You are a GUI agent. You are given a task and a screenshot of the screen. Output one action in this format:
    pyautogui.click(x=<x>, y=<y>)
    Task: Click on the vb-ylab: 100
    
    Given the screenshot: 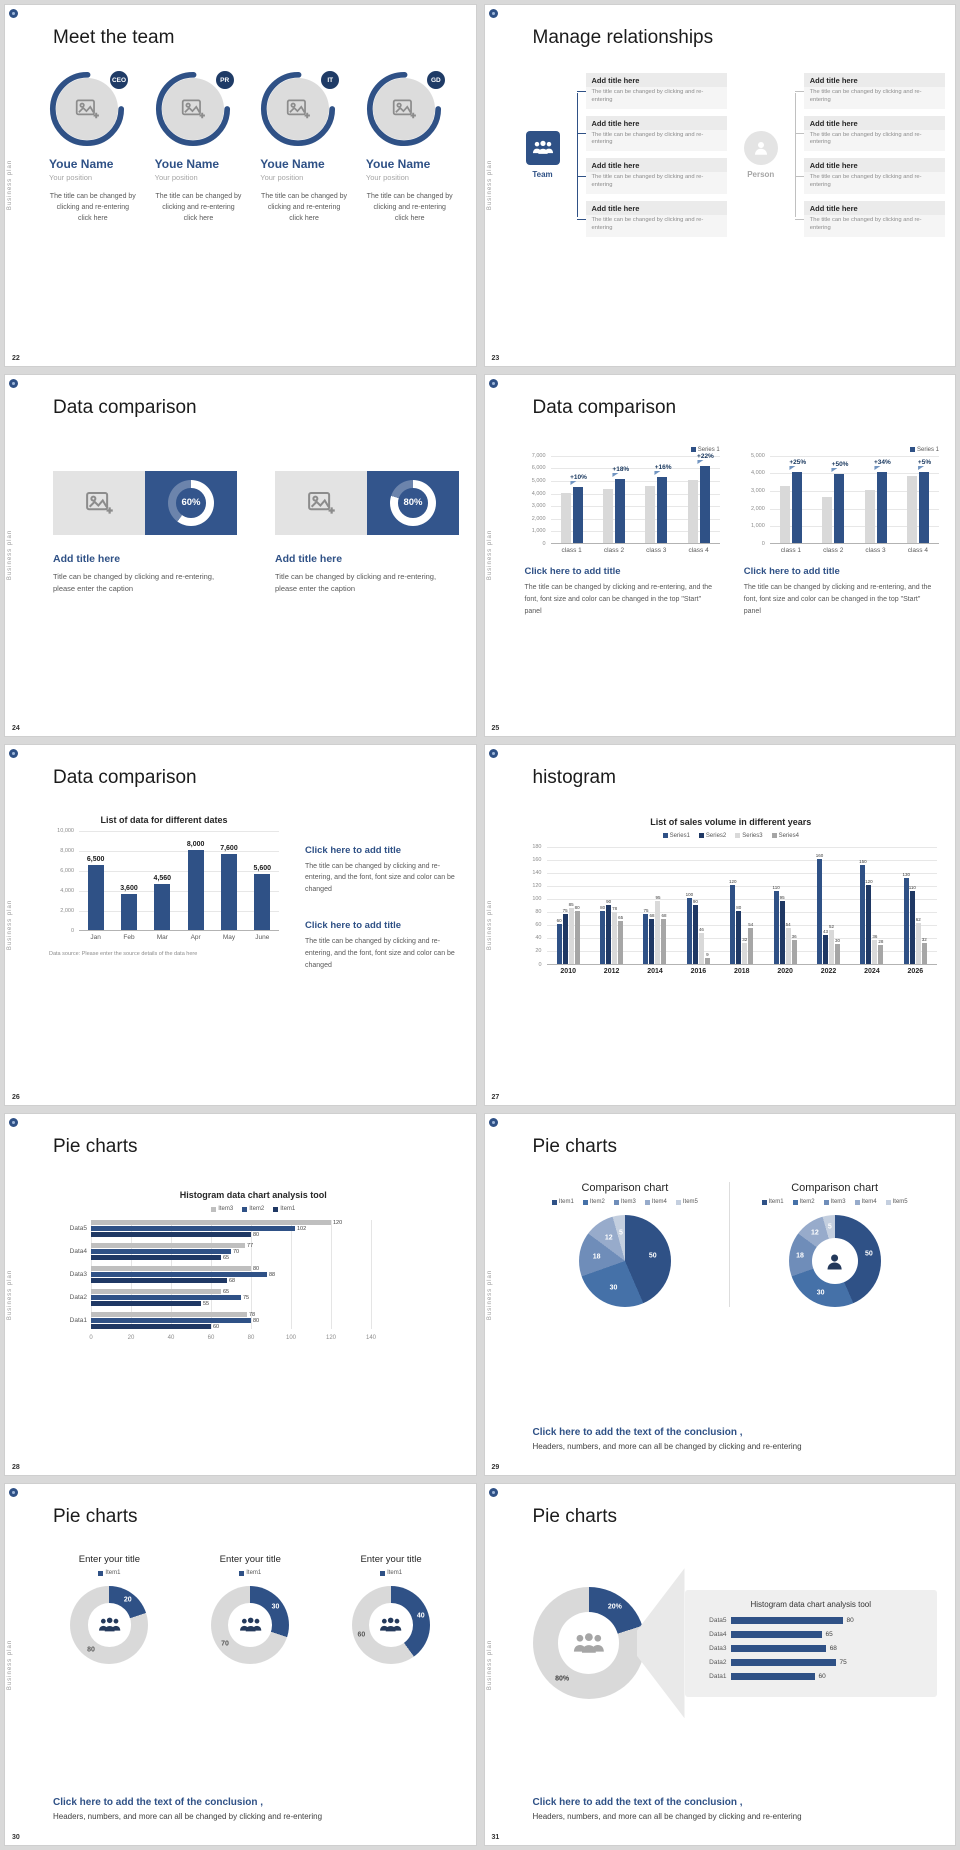 What is the action you would take?
    pyautogui.click(x=537, y=899)
    